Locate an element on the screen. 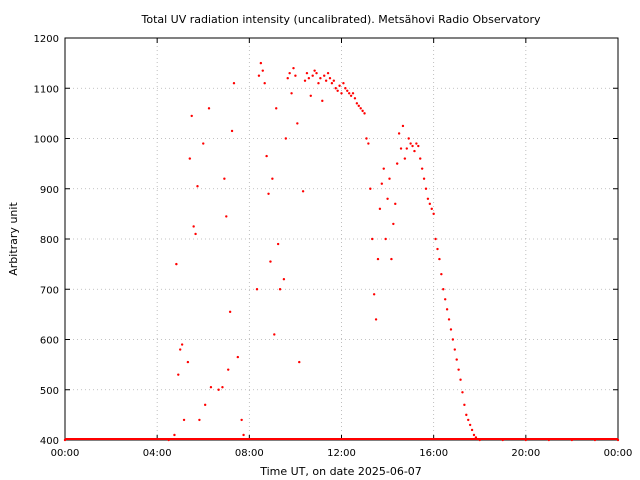 The height and width of the screenshot is (480, 640). y-axis-label: Arbitrary unit is located at coordinates (13, 239).